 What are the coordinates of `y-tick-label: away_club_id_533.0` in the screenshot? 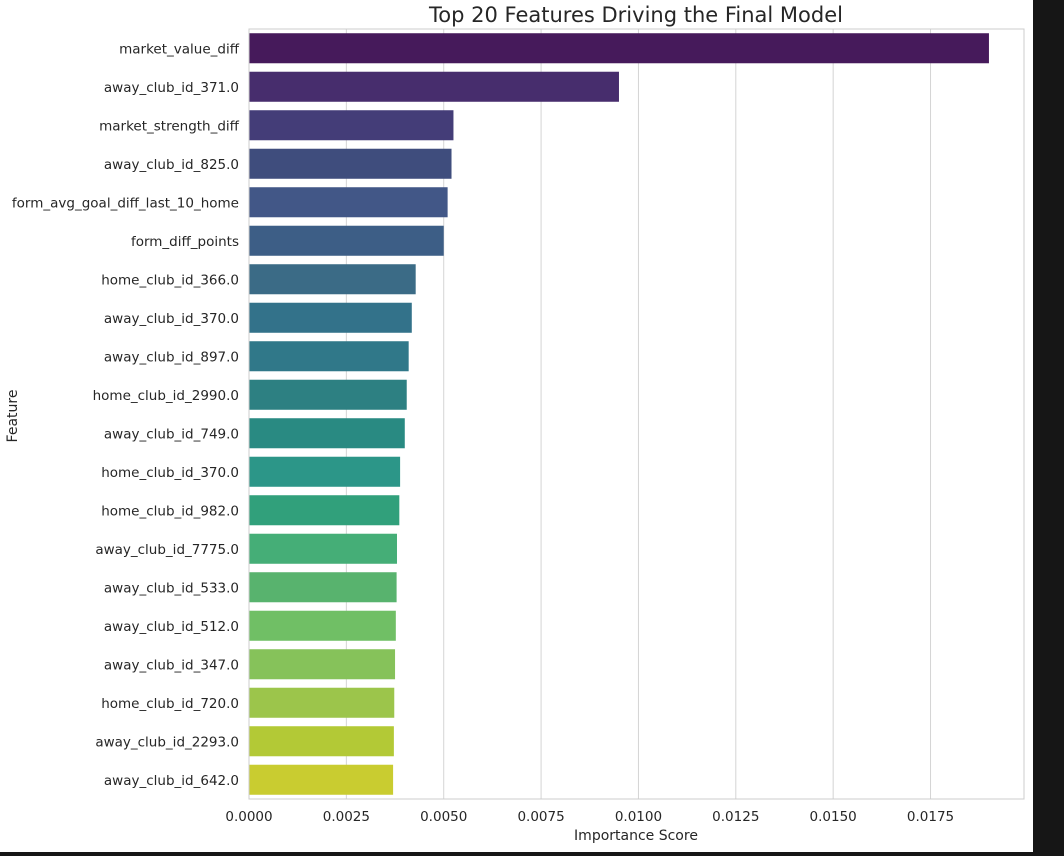 It's located at (171, 588).